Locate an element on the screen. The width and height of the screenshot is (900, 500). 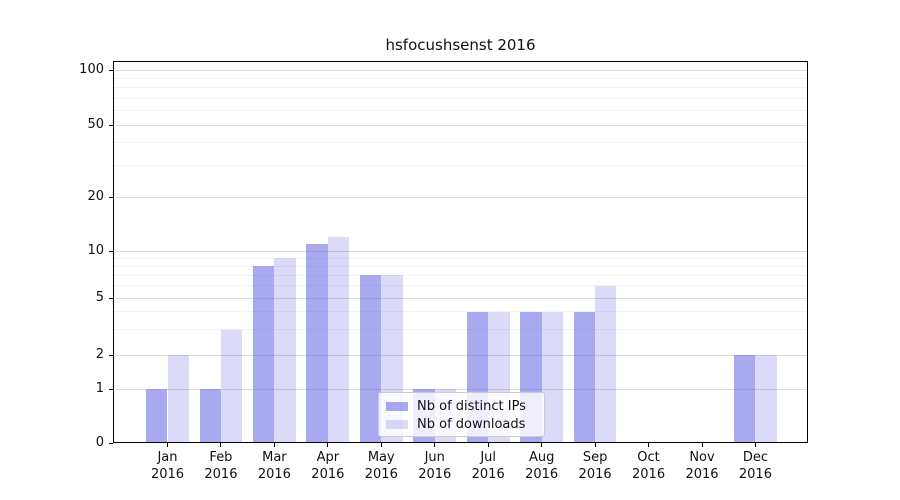
y-tick-label-20: 20 is located at coordinates (95, 196).